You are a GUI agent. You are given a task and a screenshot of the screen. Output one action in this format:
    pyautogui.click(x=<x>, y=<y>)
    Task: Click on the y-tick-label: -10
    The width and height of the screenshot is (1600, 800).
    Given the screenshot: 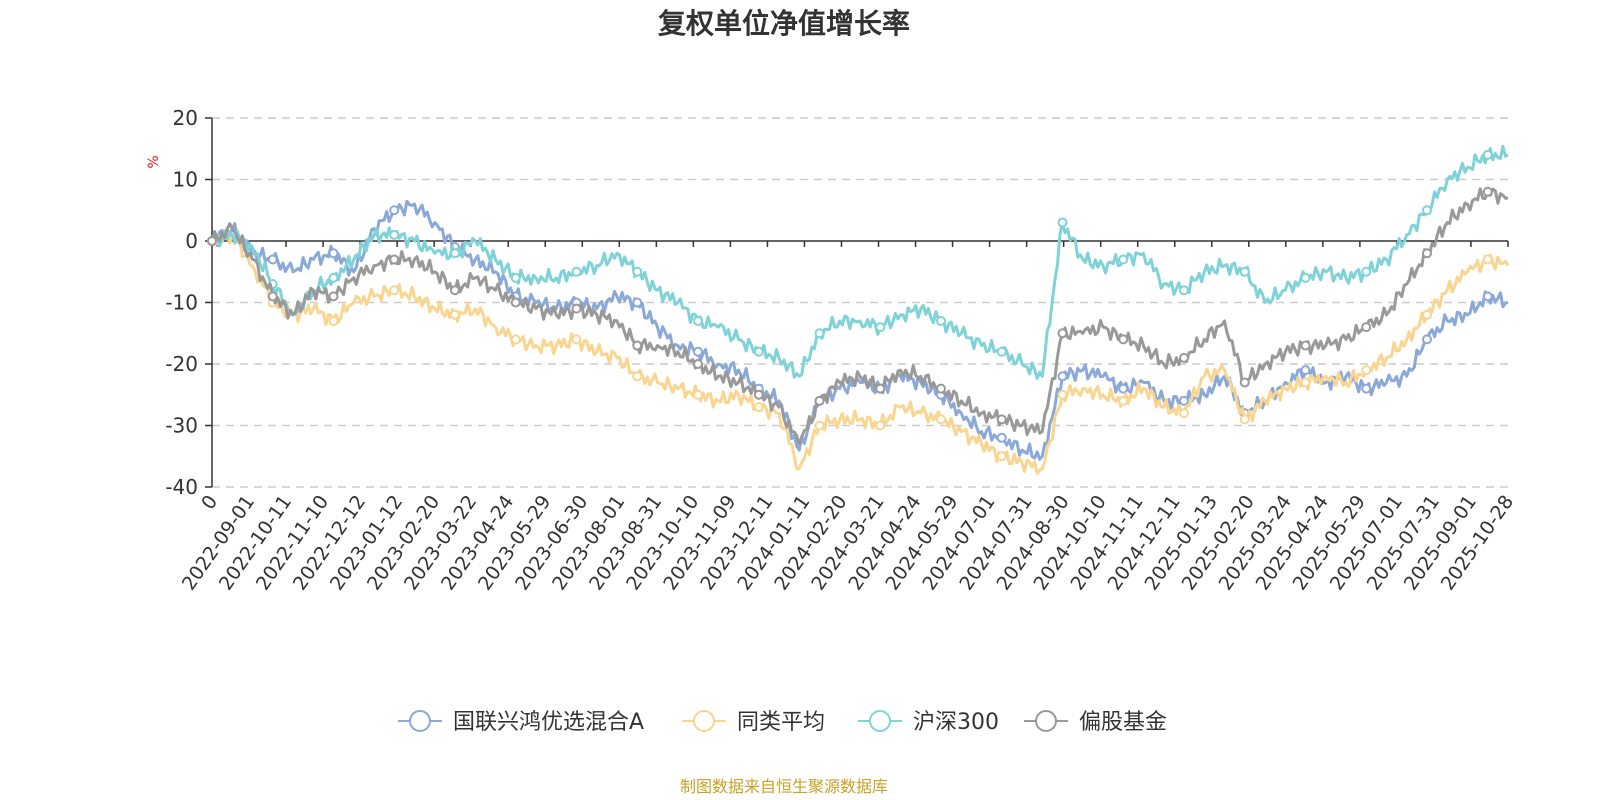 What is the action you would take?
    pyautogui.click(x=181, y=303)
    